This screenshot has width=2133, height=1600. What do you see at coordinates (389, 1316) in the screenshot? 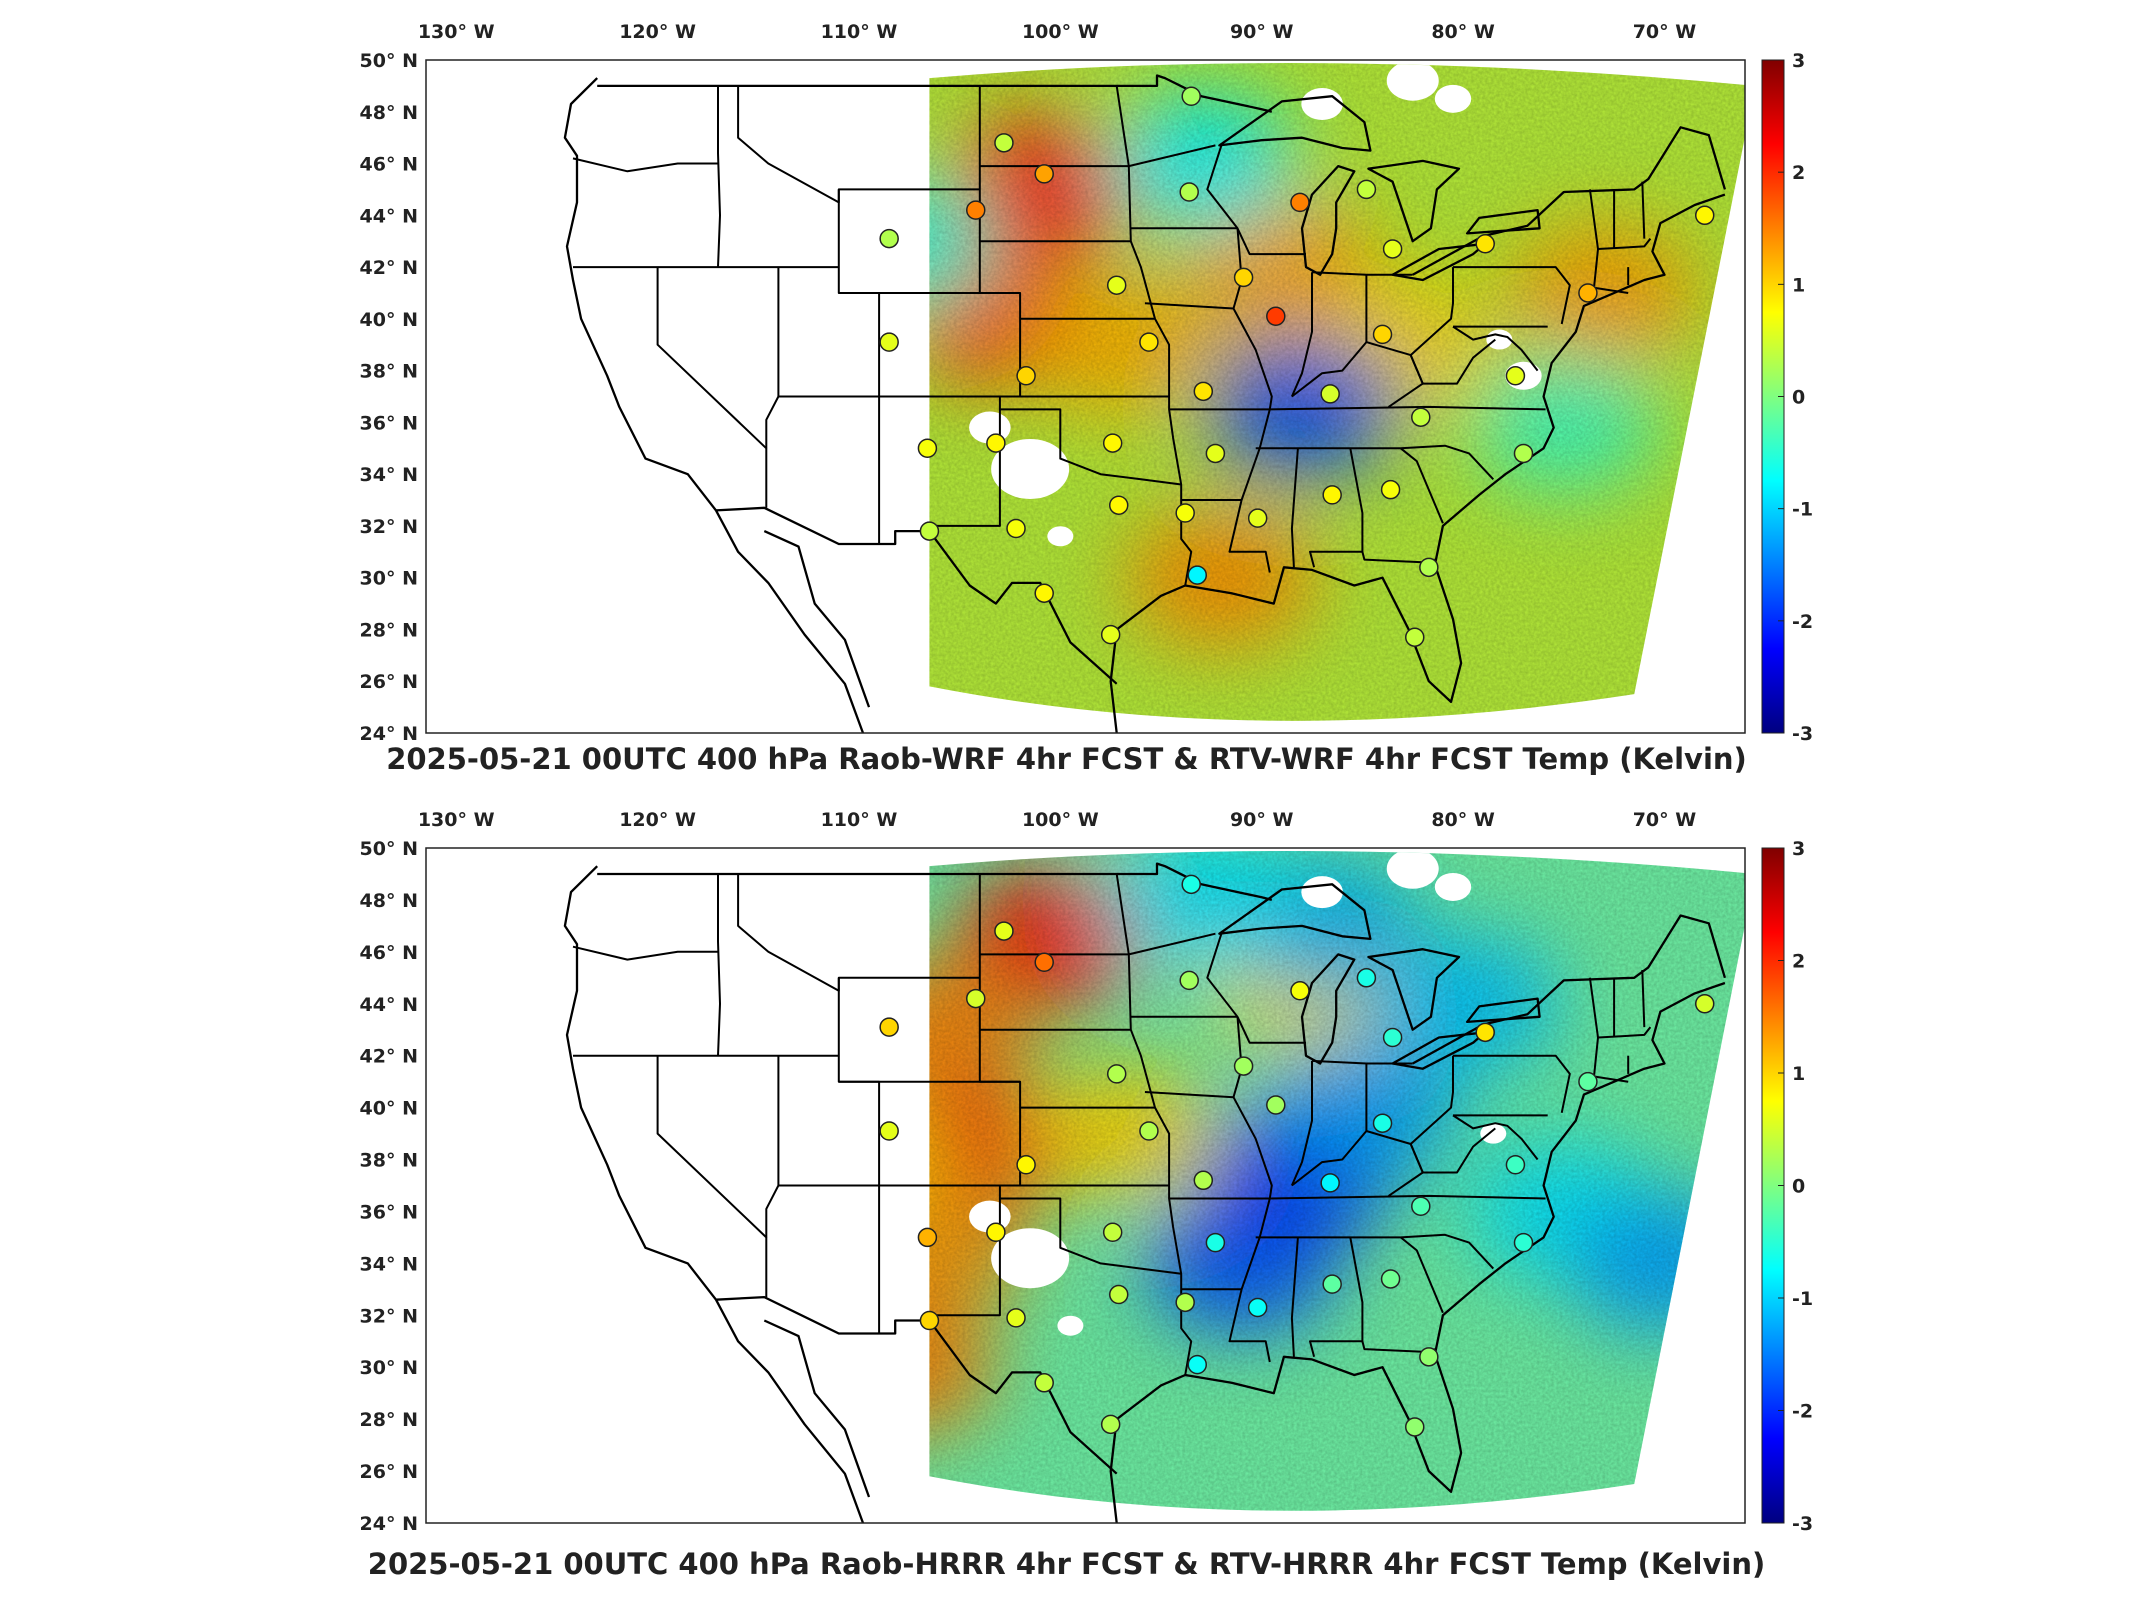
I see `lat-tick-label: 32° N` at bounding box center [389, 1316].